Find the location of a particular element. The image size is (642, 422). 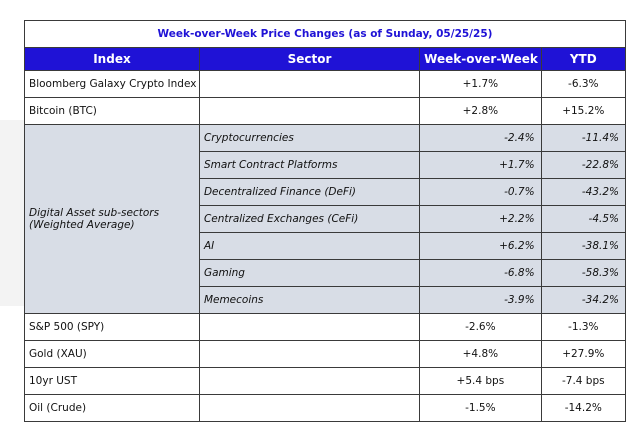

wow-cell: +2.8% is located at coordinates (480, 111).